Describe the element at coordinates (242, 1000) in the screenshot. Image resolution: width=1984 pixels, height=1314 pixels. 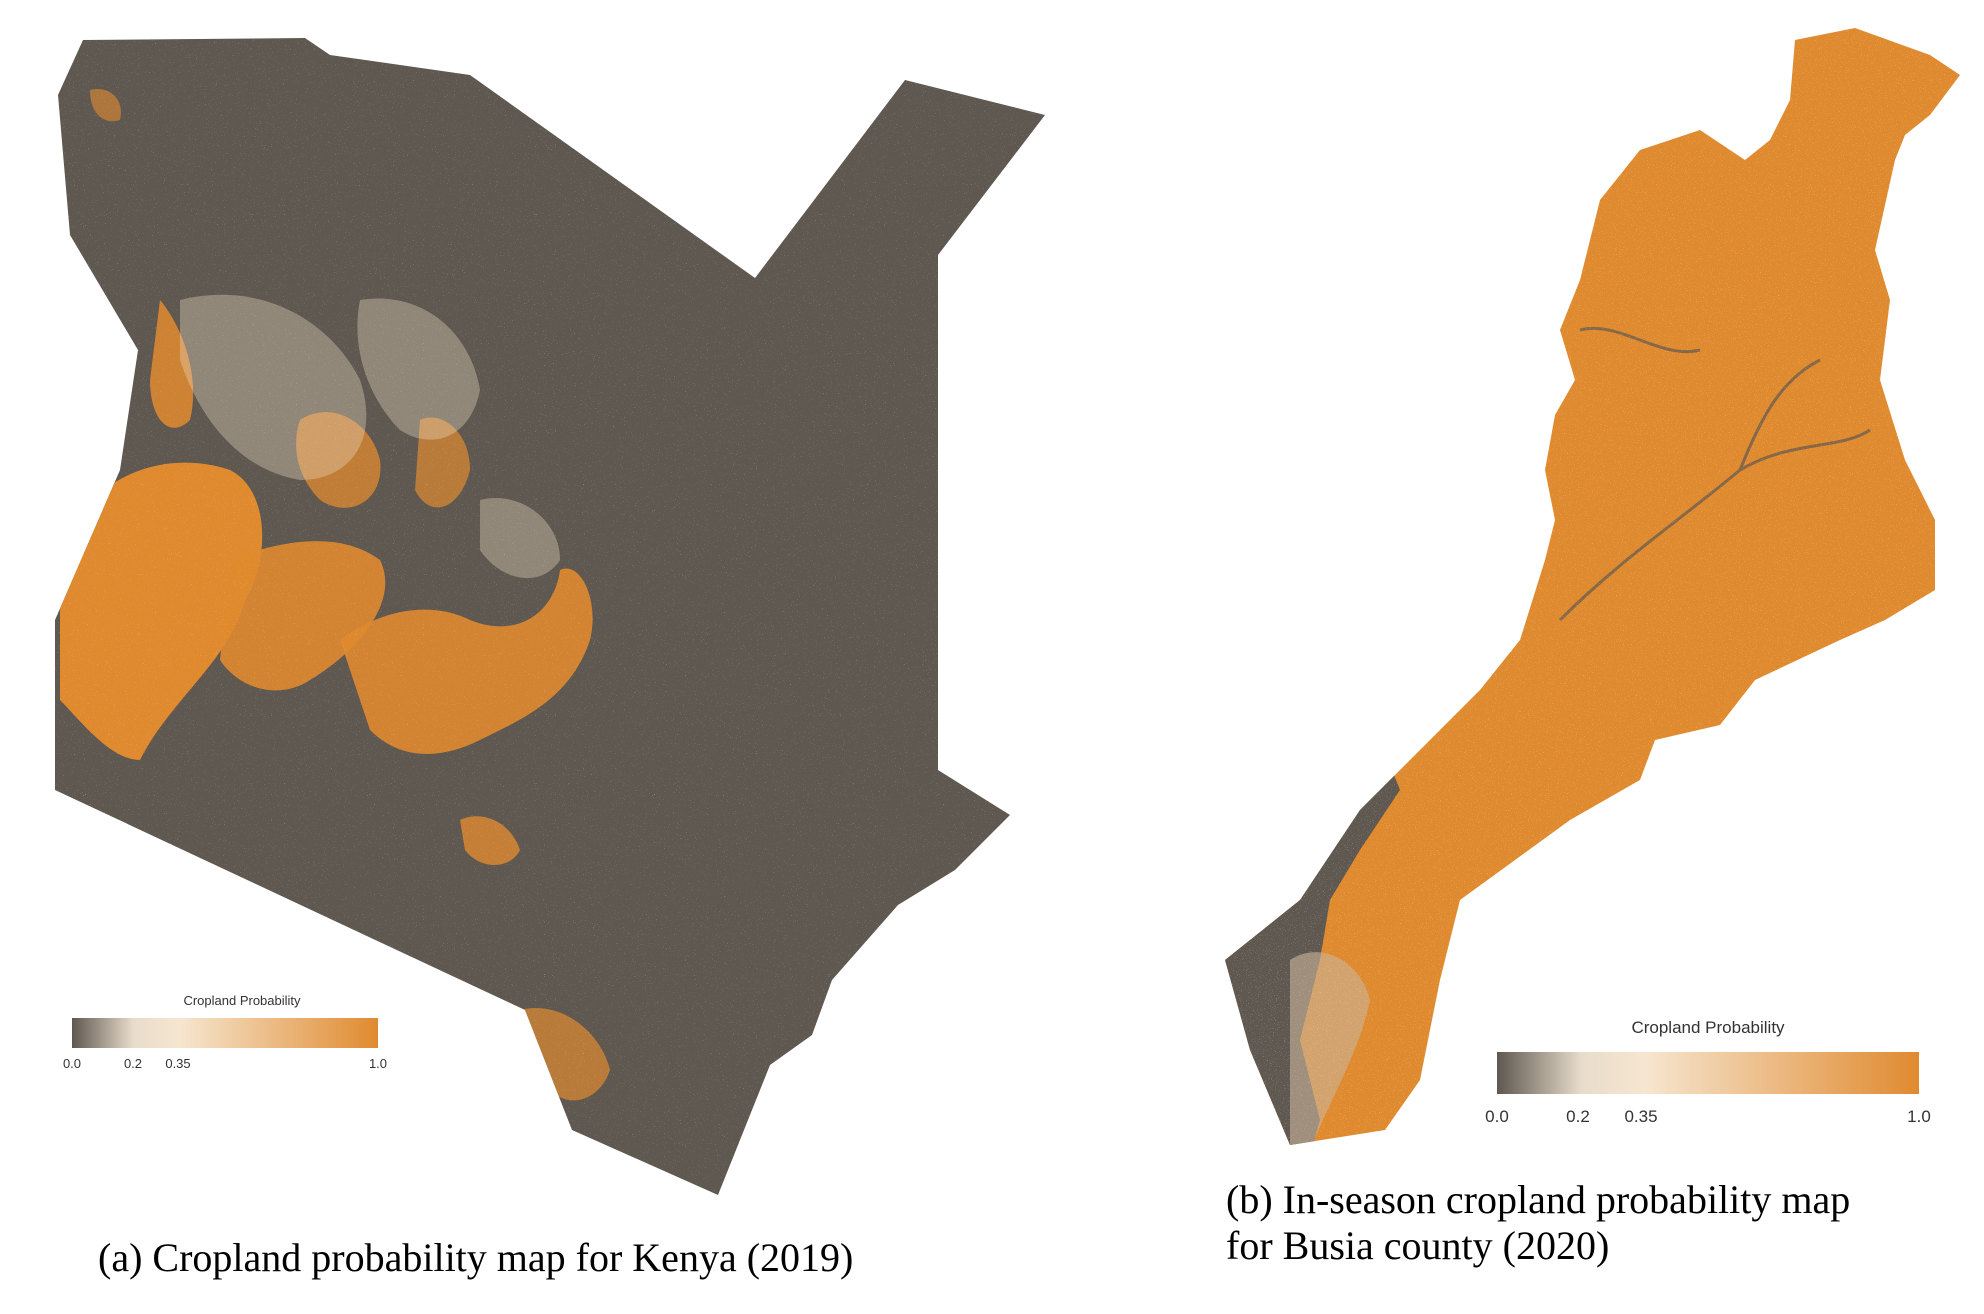
I see `kenya-legend-title: Cropland Probability` at that location.